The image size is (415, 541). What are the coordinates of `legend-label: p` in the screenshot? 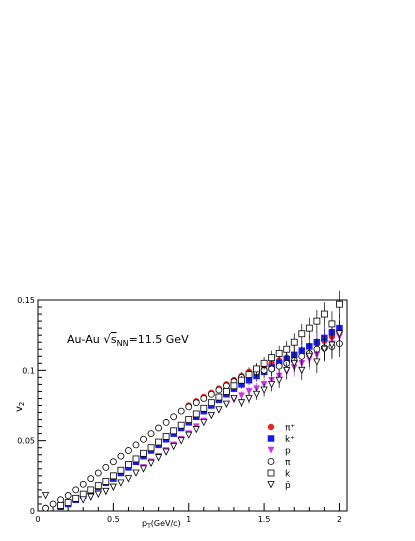 It's located at (288, 452).